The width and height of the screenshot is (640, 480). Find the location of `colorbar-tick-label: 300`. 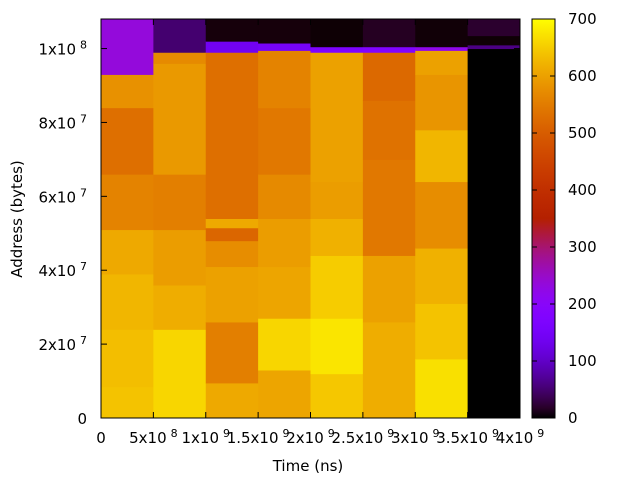

colorbar-tick-label: 300 is located at coordinates (582, 247).